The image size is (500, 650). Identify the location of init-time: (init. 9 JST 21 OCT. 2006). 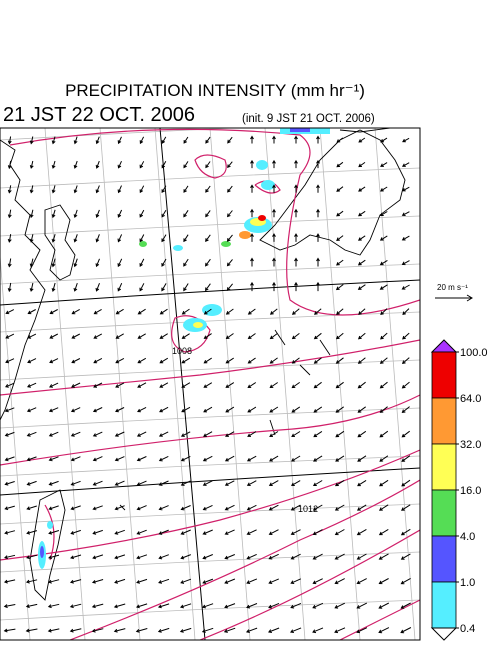
(308, 119).